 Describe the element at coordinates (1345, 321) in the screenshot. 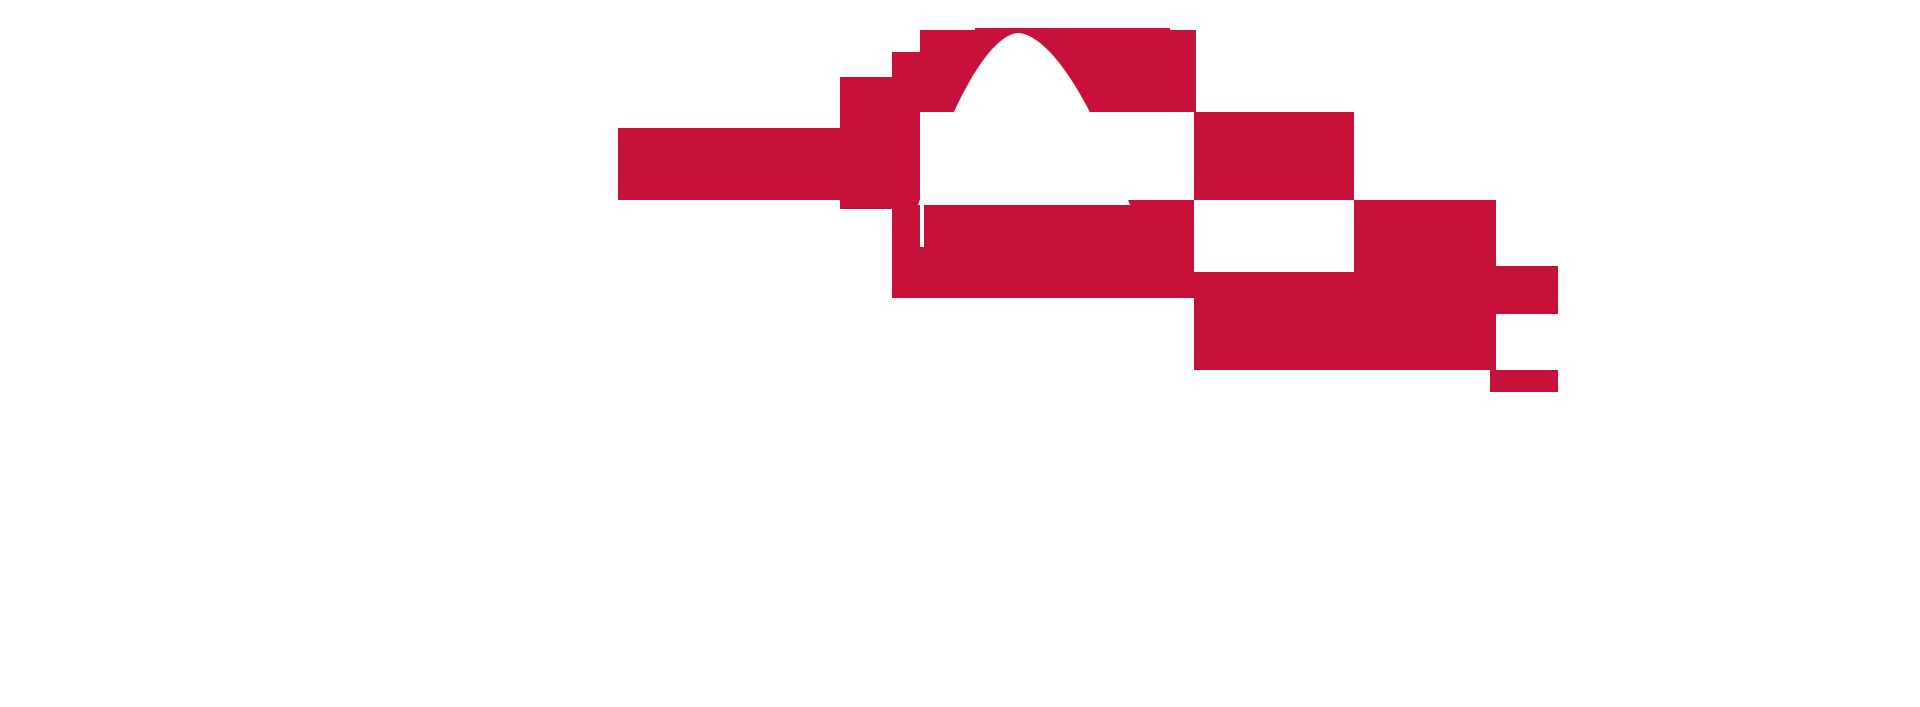

I see `lower-center-band` at that location.